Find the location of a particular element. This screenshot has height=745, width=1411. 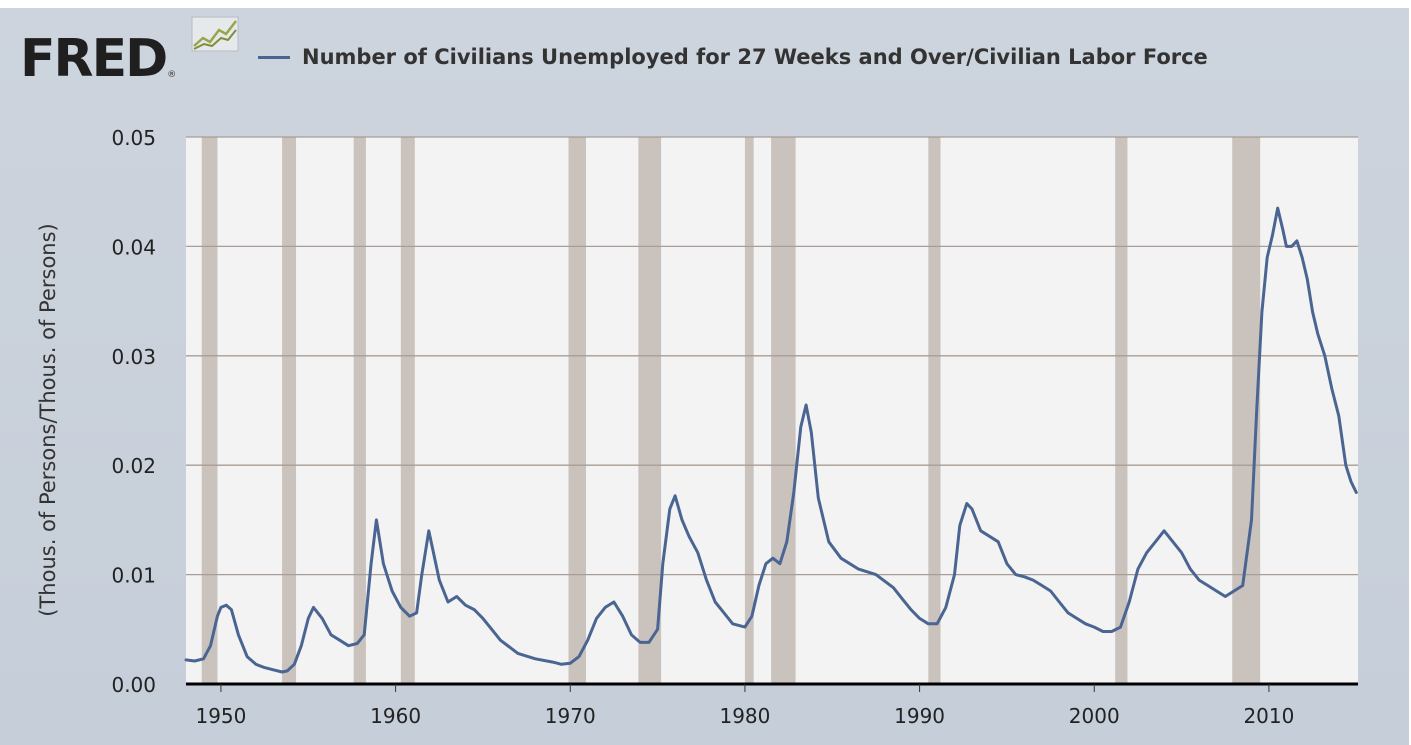

y-tick-label-1: 0.01 is located at coordinates (133, 576).